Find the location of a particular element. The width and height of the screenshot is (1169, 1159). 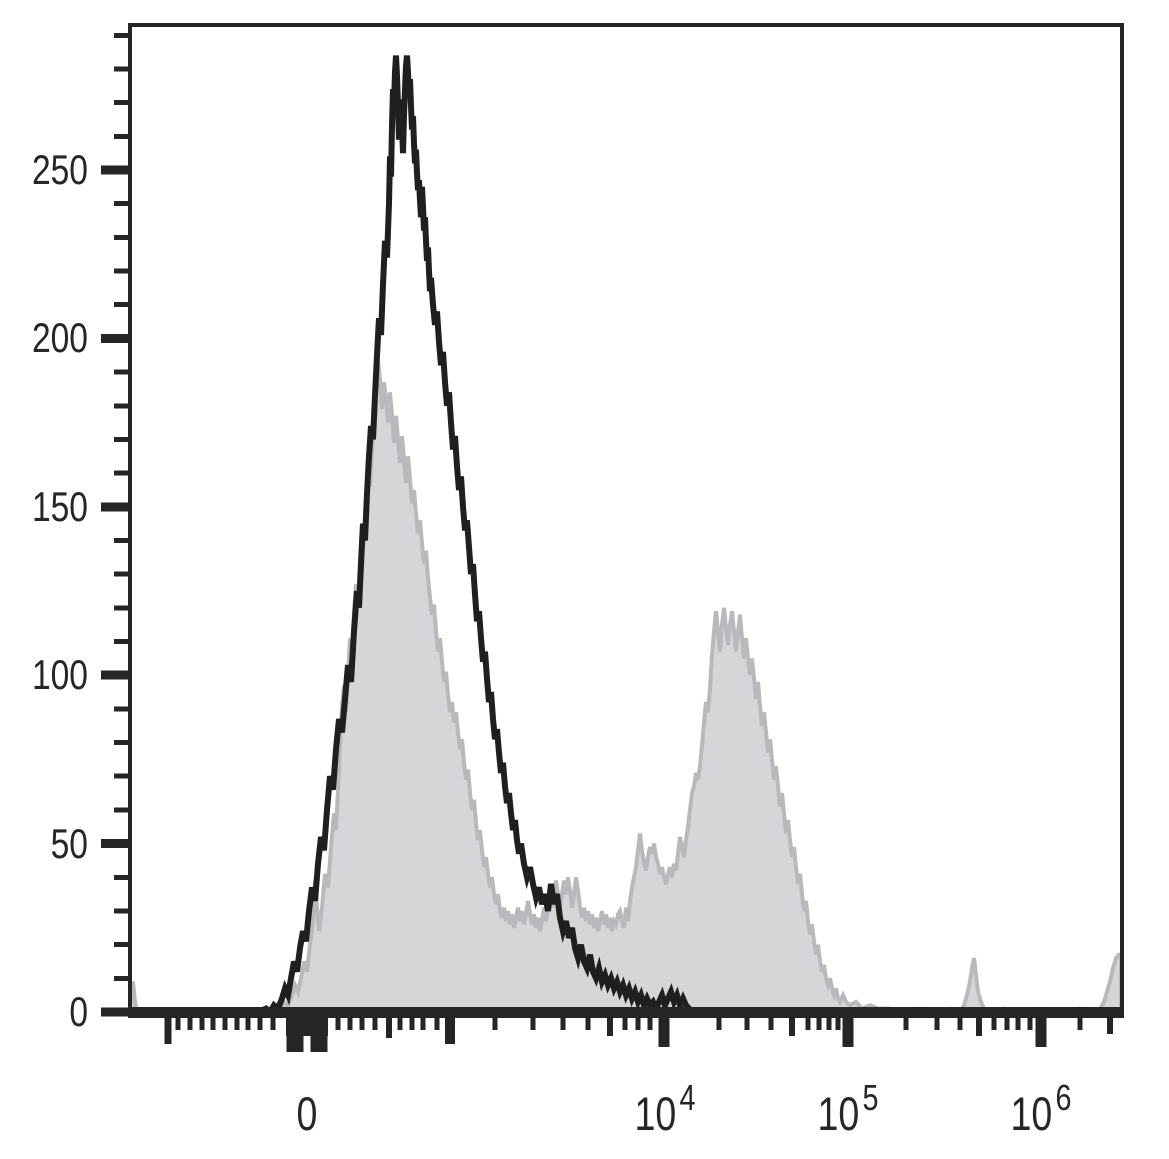

x-tick-label-1e5-base: 10 is located at coordinates (838, 1113).